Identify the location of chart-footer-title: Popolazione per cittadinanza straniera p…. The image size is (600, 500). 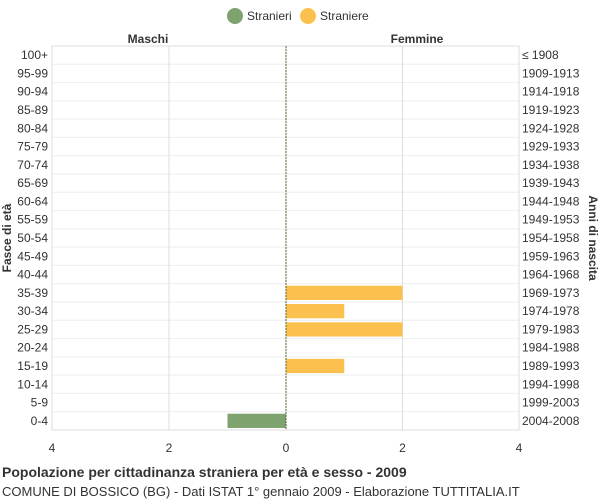
(204, 472).